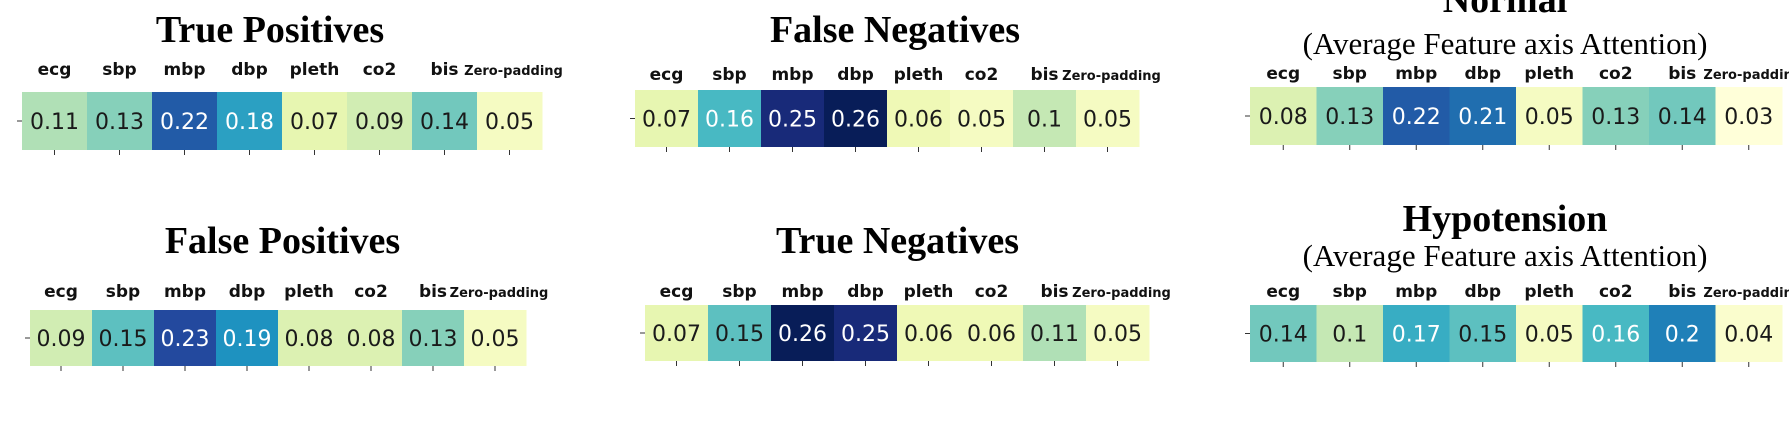 This screenshot has height=443, width=1789. I want to click on cell-value-label: 0.18, so click(249, 122).